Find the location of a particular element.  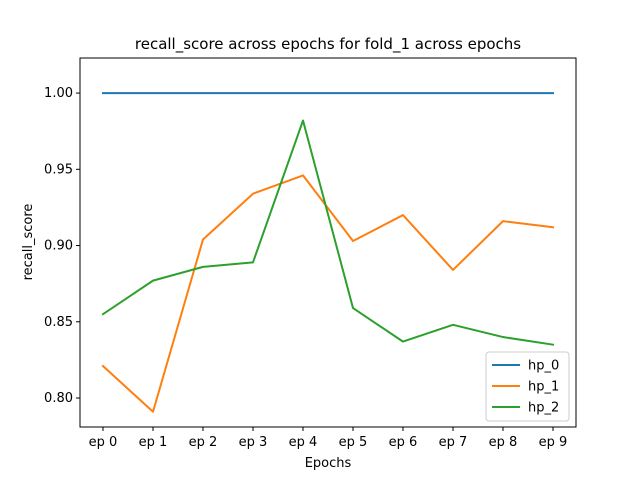

x-tick-label: ep 0 is located at coordinates (103, 442).